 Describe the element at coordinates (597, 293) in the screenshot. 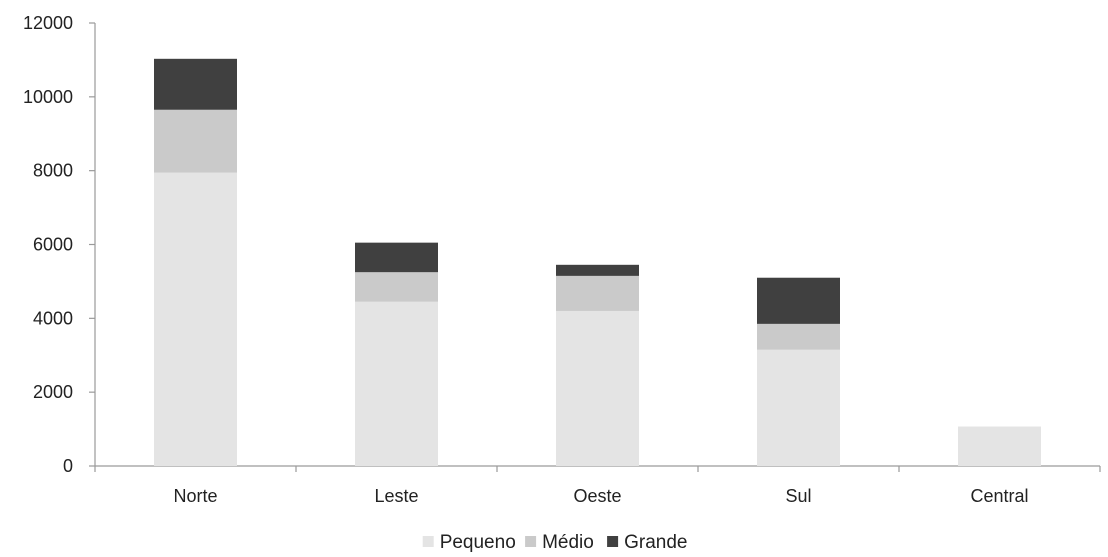

I see `bar-oeste-médio` at that location.